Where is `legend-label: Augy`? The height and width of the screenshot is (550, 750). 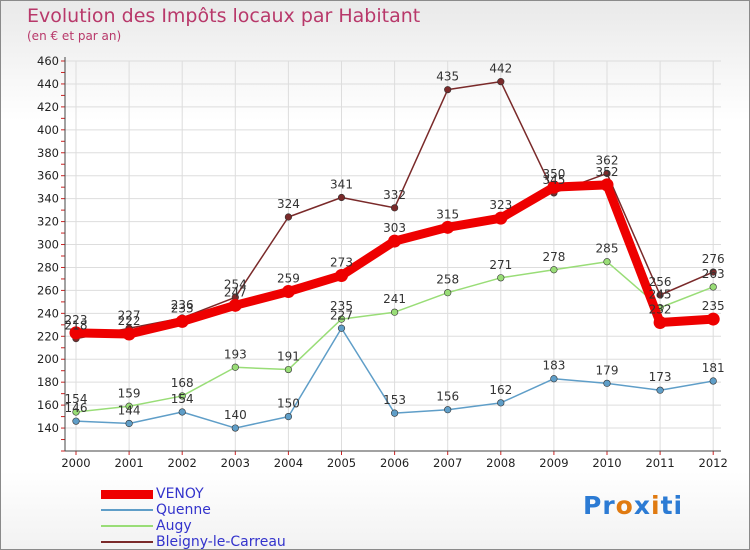 legend-label: Augy is located at coordinates (174, 526).